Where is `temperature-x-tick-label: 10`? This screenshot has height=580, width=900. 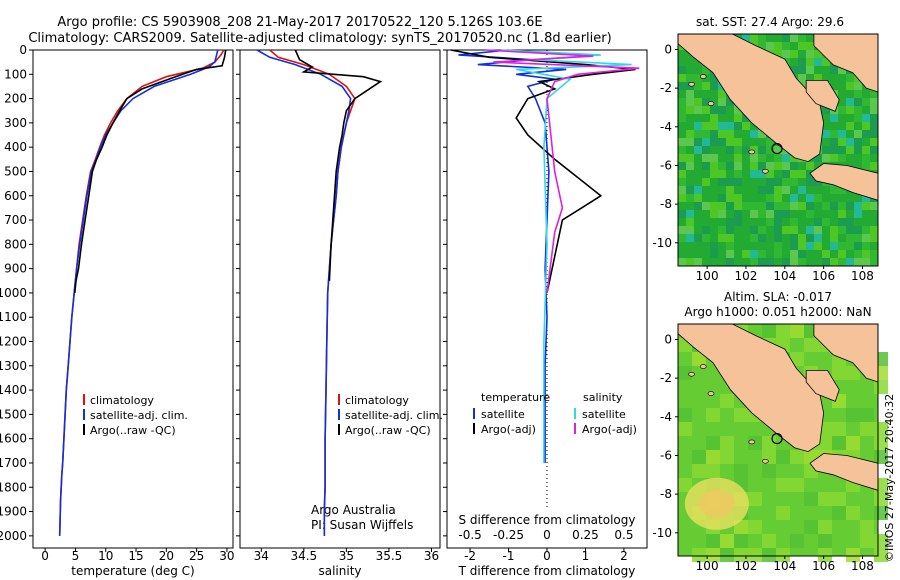
temperature-x-tick-label: 10 is located at coordinates (105, 556).